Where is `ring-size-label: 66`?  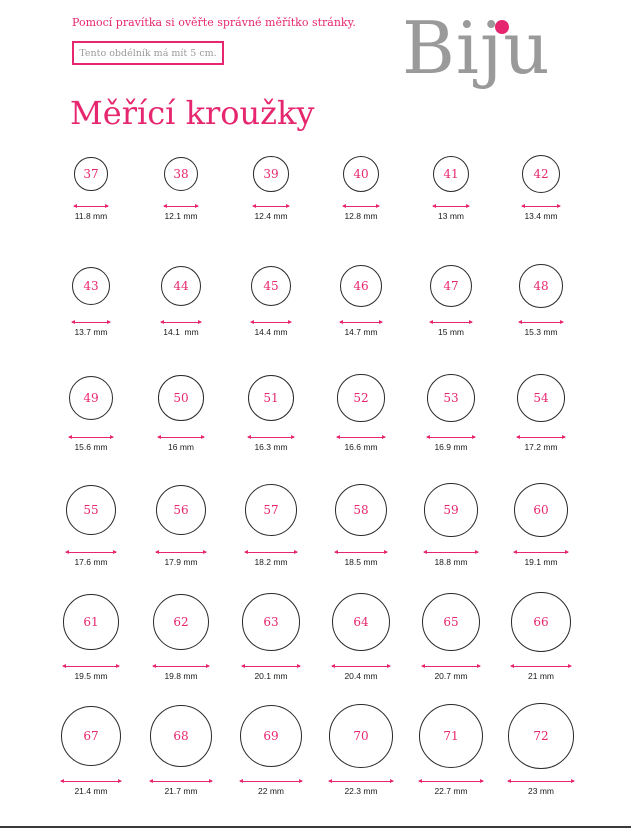
ring-size-label: 66 is located at coordinates (541, 621).